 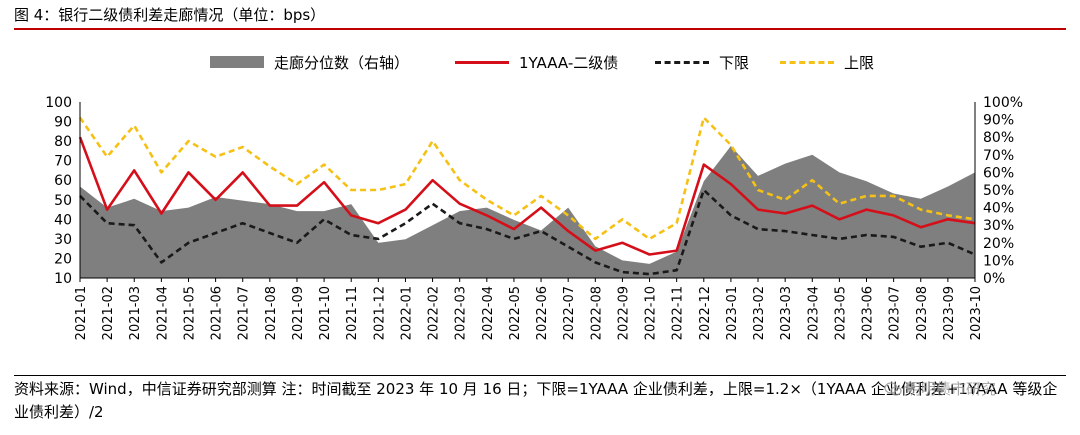 I want to click on y-left-tick-label: 90, so click(x=63, y=123).